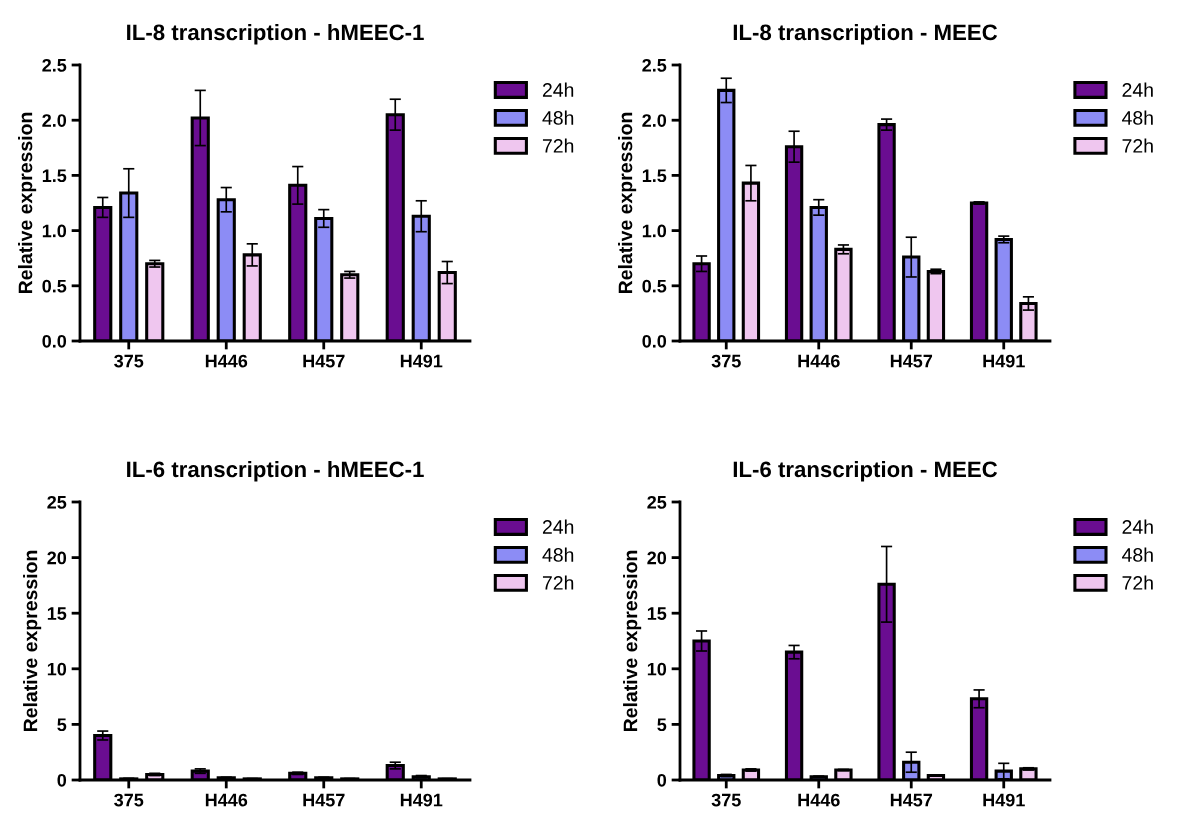 Image resolution: width=1186 pixels, height=832 pixels. What do you see at coordinates (865, 471) in the screenshot?
I see `chart-title: IL-6 transcription - MEEC` at bounding box center [865, 471].